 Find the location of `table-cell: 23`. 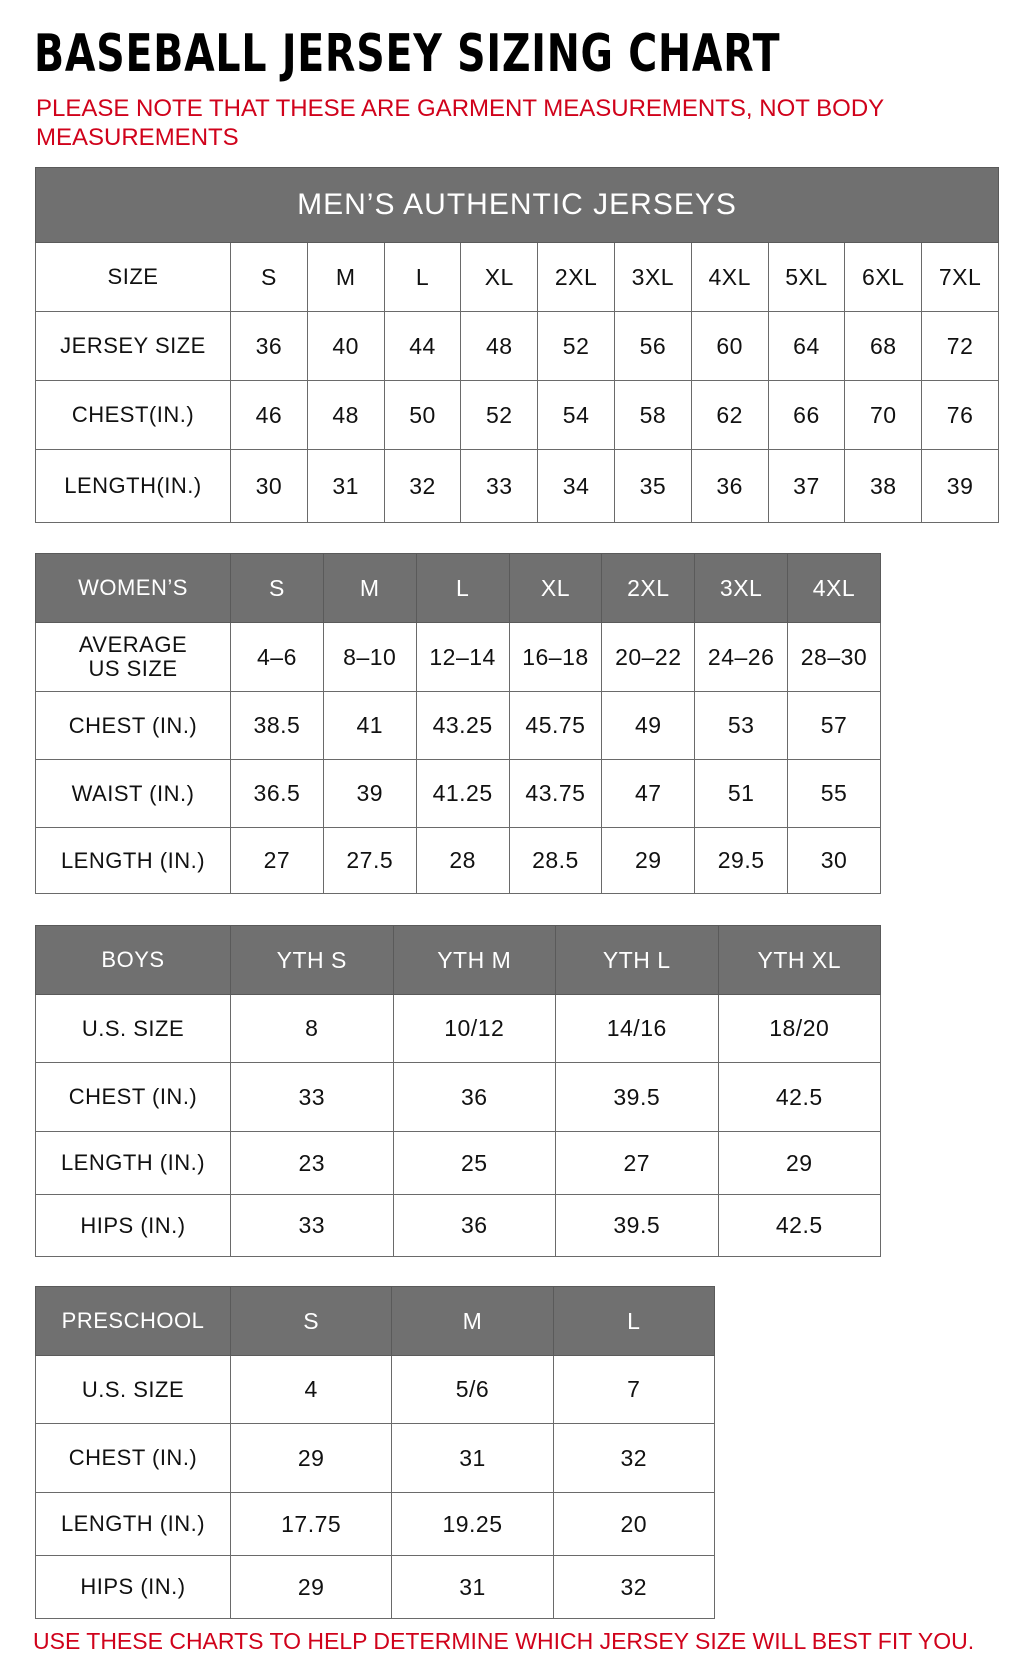

table-cell: 23 is located at coordinates (312, 1163).